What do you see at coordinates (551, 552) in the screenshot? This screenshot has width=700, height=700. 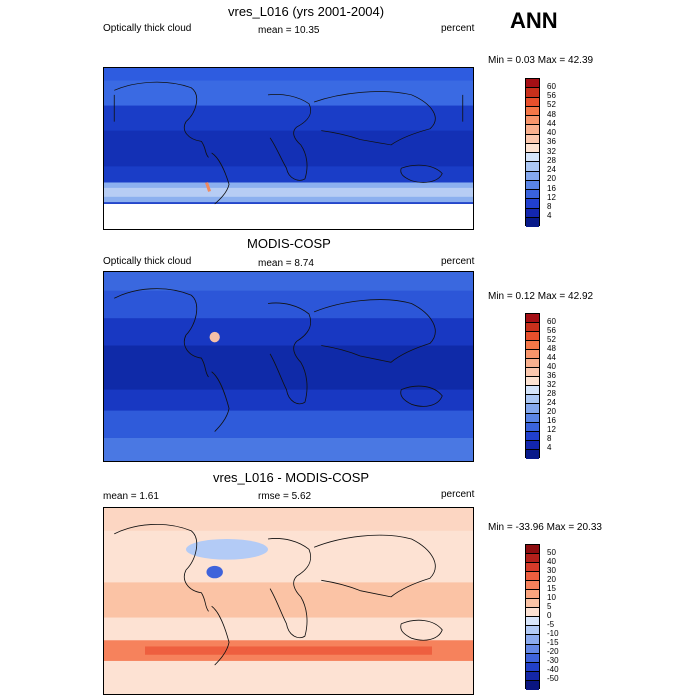 I see `colorbar-tick-label: 50` at bounding box center [551, 552].